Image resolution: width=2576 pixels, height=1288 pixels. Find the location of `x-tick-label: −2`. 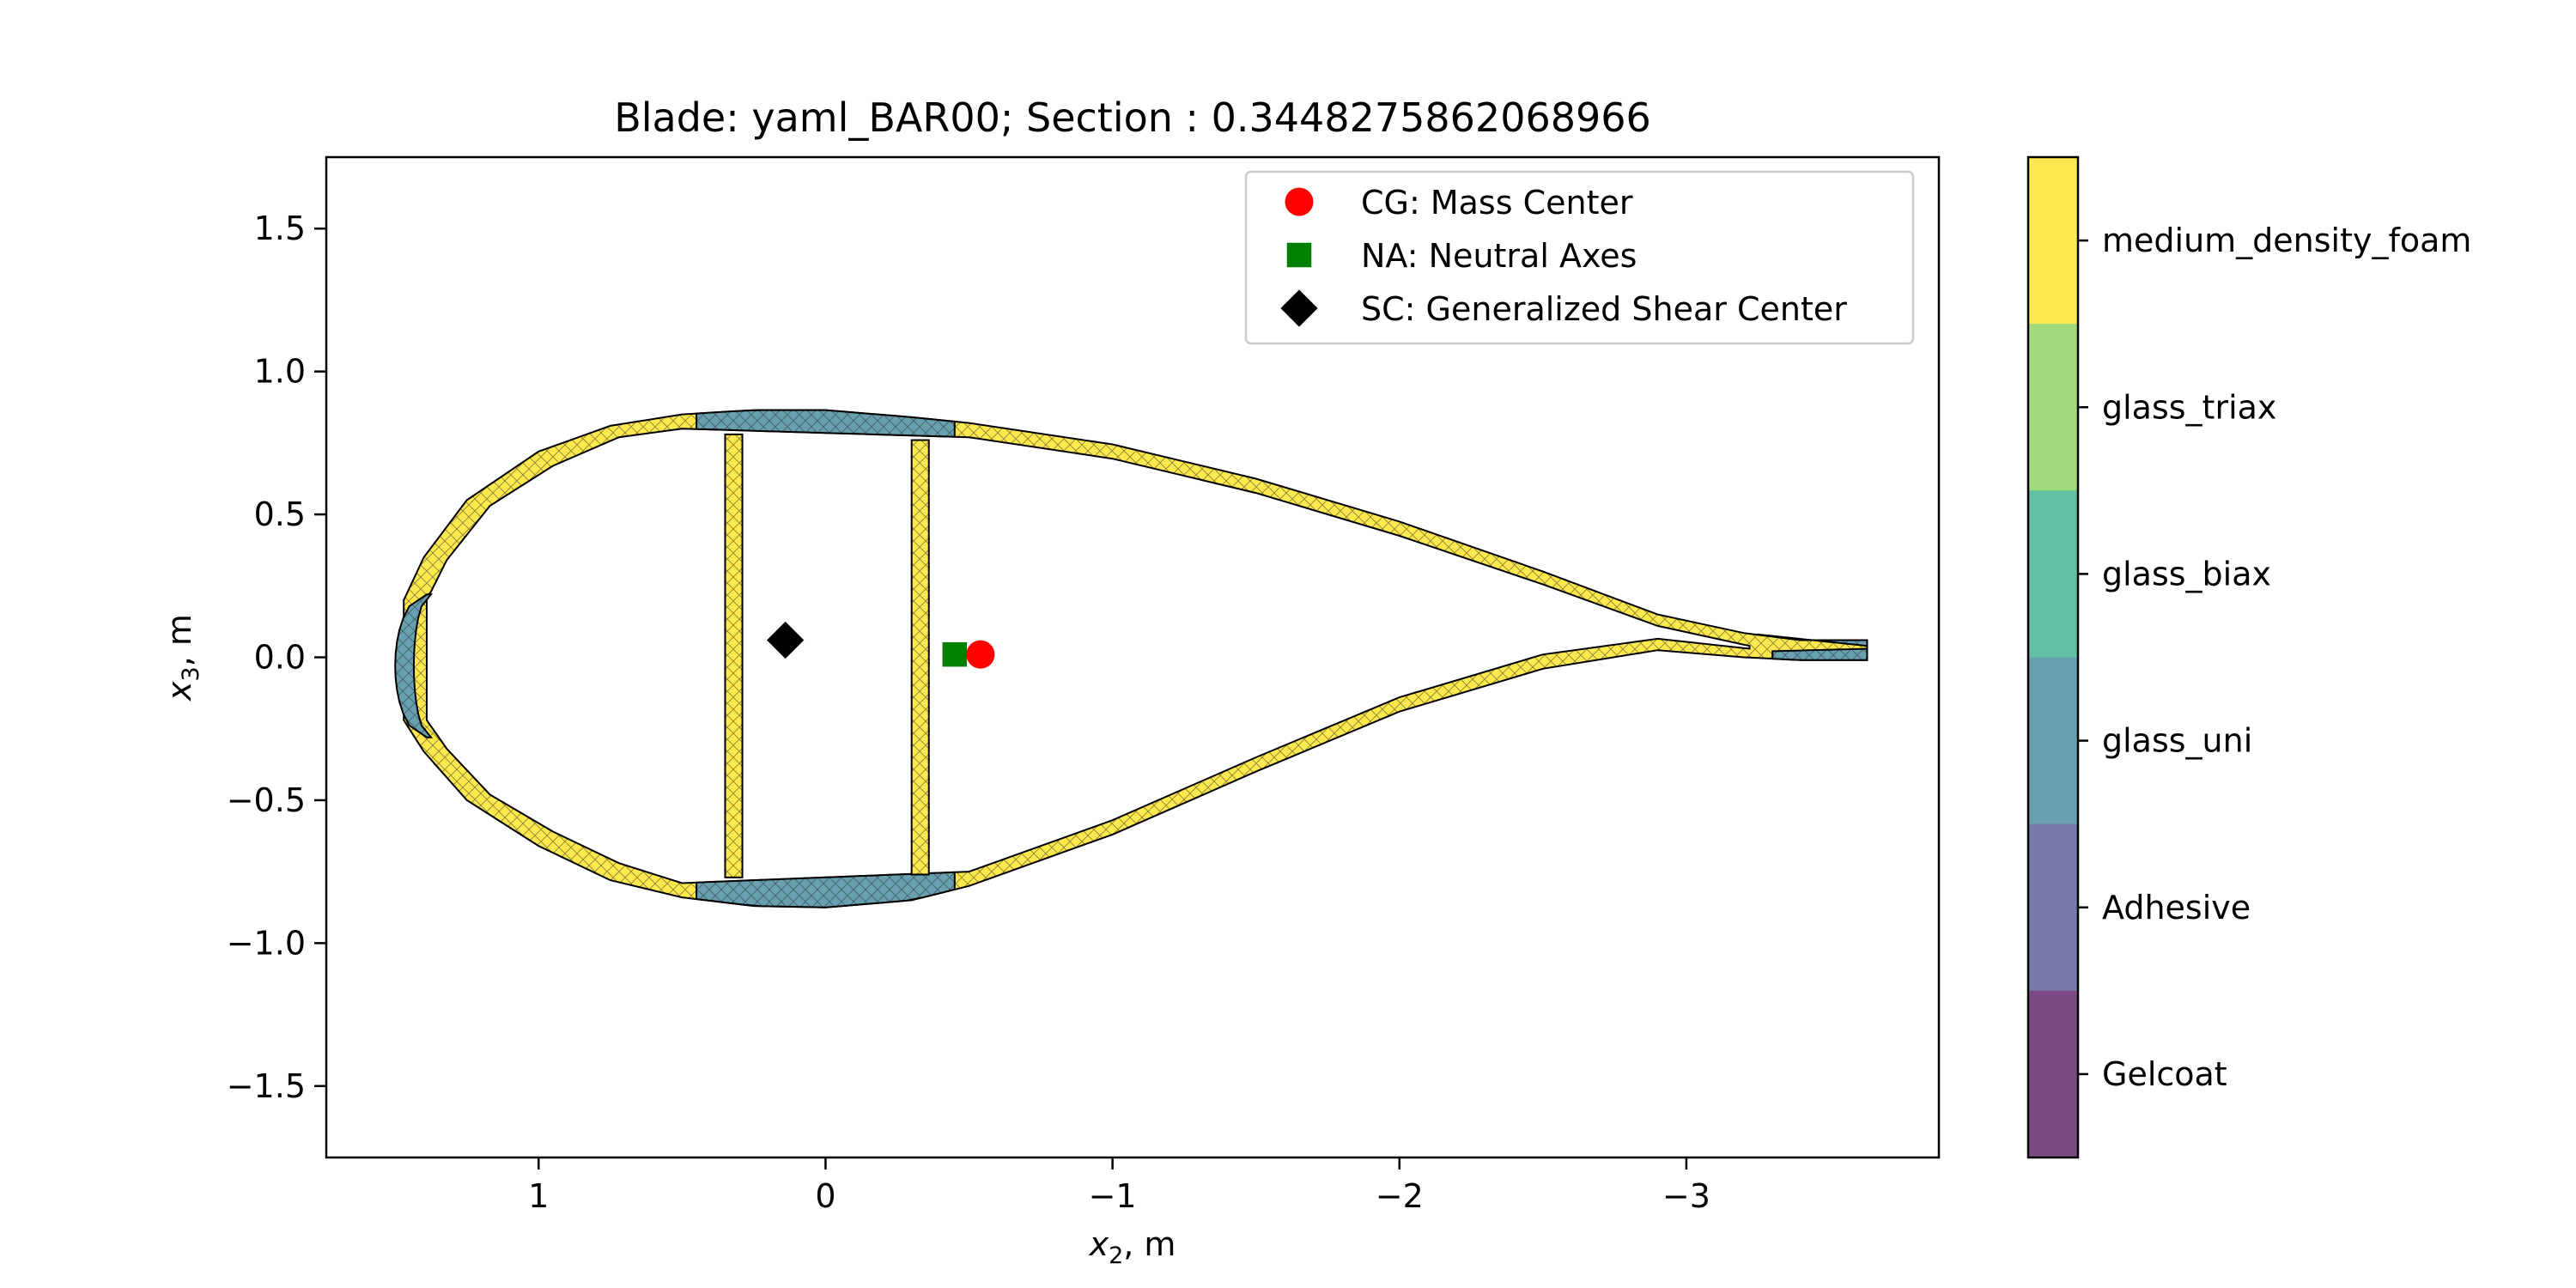

x-tick-label: −2 is located at coordinates (1400, 1196).